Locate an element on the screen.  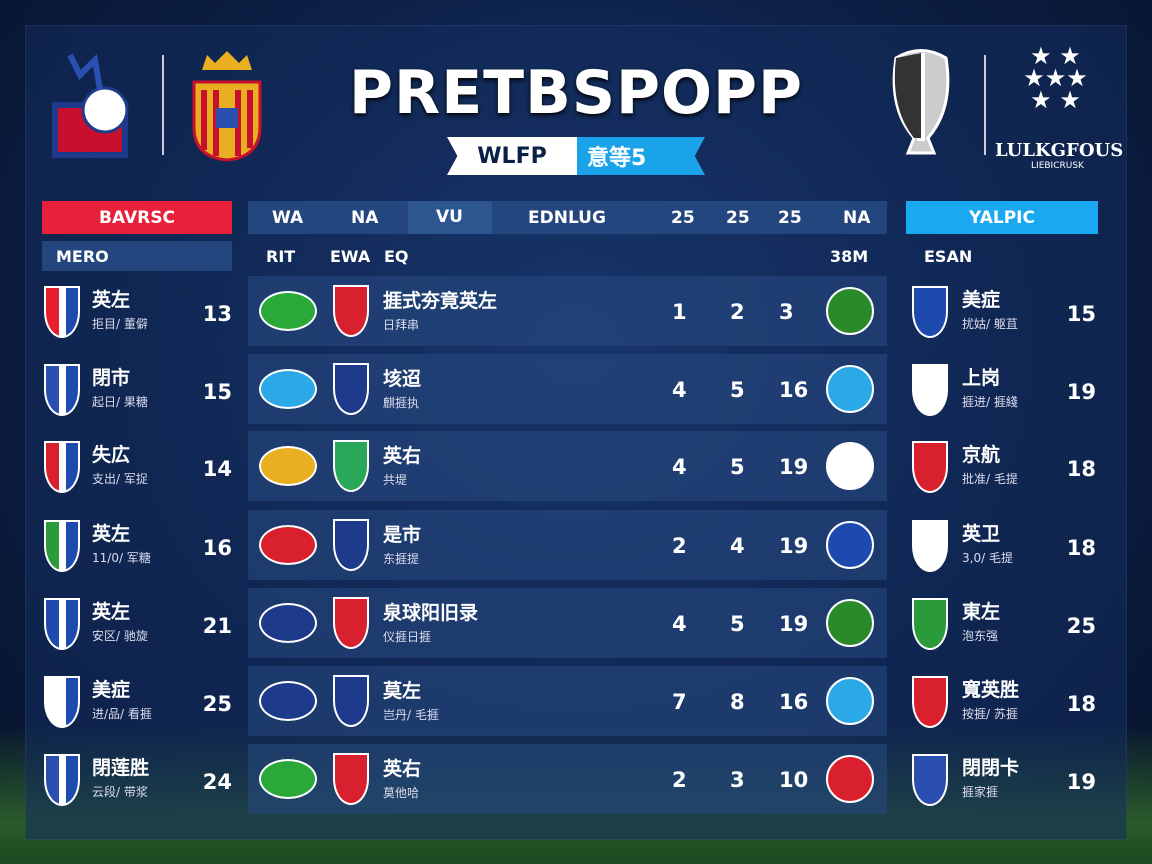
right-team-row: 京航 批准/ 毛提 18 is located at coordinates (1001, 468).